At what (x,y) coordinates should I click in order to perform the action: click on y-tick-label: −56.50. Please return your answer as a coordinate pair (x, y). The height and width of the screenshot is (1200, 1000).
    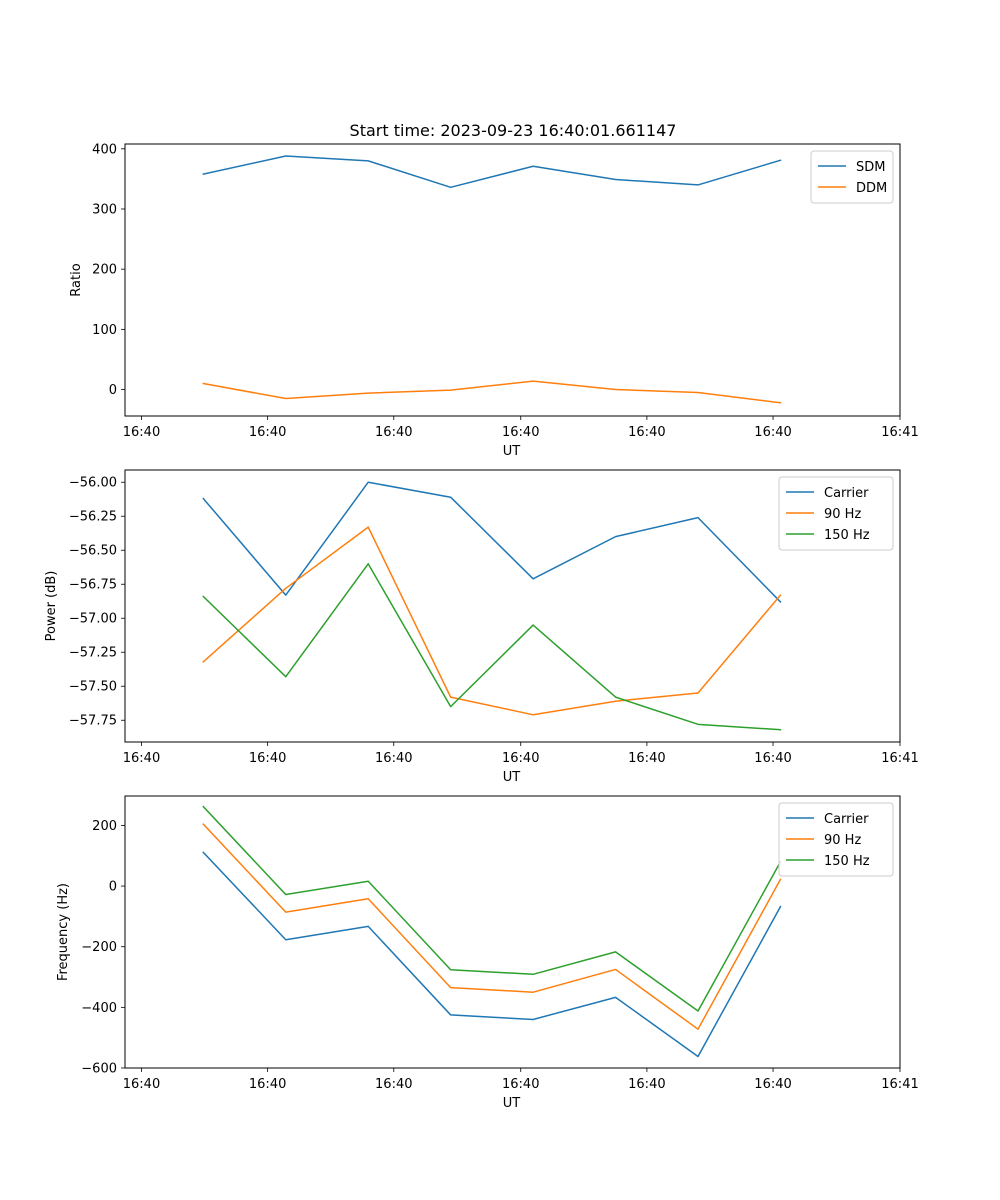
    Looking at the image, I should click on (93, 551).